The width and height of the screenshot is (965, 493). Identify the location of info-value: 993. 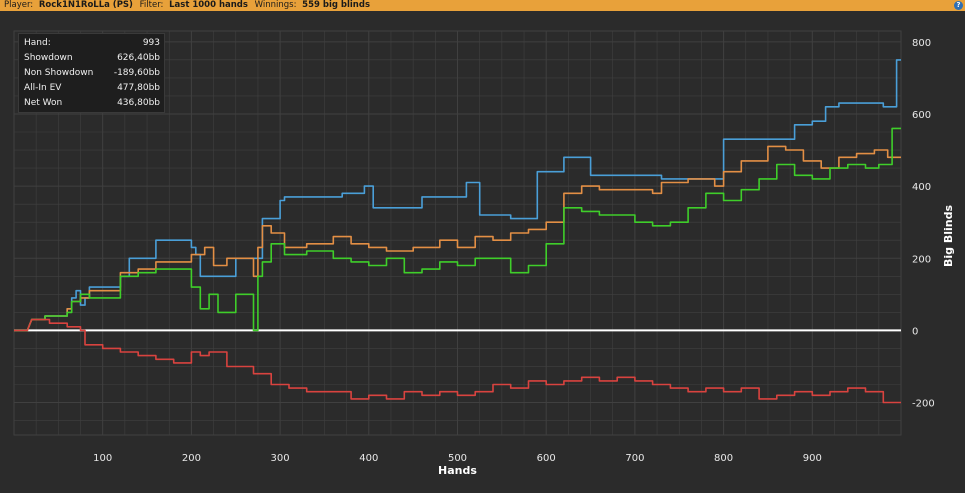
(151, 43).